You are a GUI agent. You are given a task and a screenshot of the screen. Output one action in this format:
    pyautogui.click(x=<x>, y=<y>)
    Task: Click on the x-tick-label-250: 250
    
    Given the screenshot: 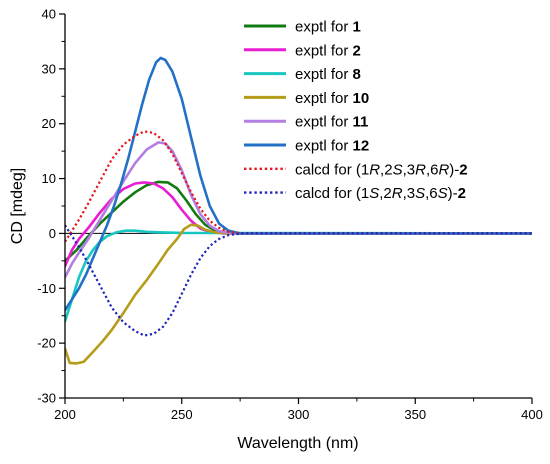 What is the action you would take?
    pyautogui.click(x=182, y=414)
    